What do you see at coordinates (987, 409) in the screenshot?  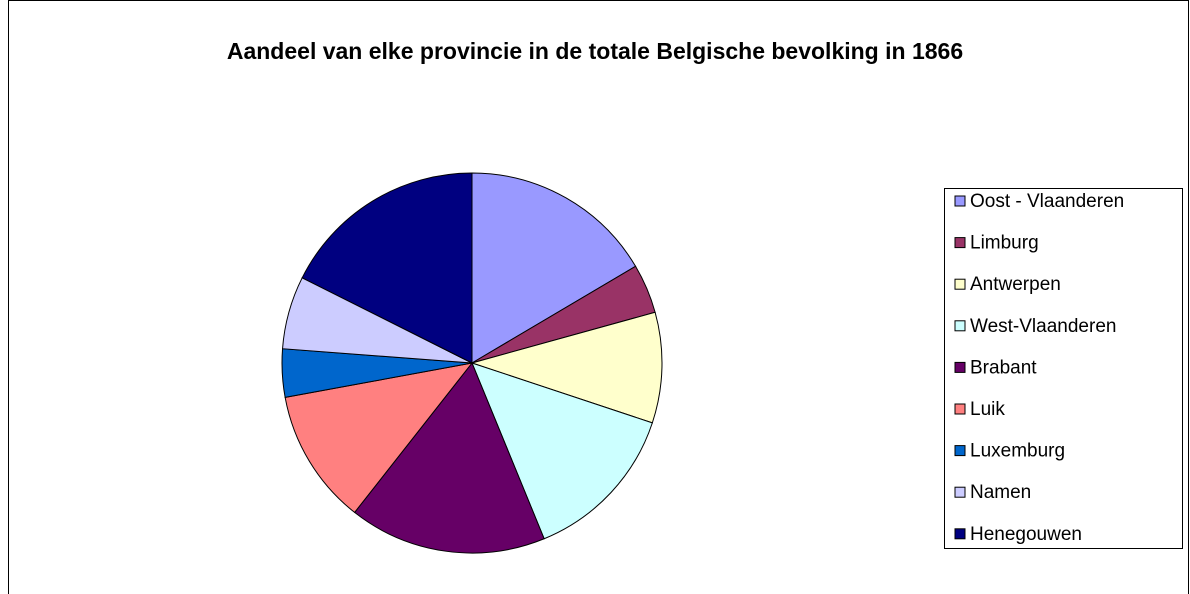 I see `legend-label: Luik` at bounding box center [987, 409].